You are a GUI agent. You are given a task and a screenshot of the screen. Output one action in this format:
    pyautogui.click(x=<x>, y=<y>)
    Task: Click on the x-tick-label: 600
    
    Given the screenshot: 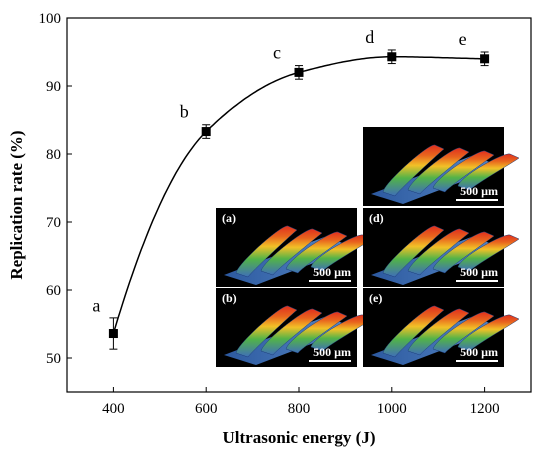 What is the action you would take?
    pyautogui.click(x=206, y=409)
    